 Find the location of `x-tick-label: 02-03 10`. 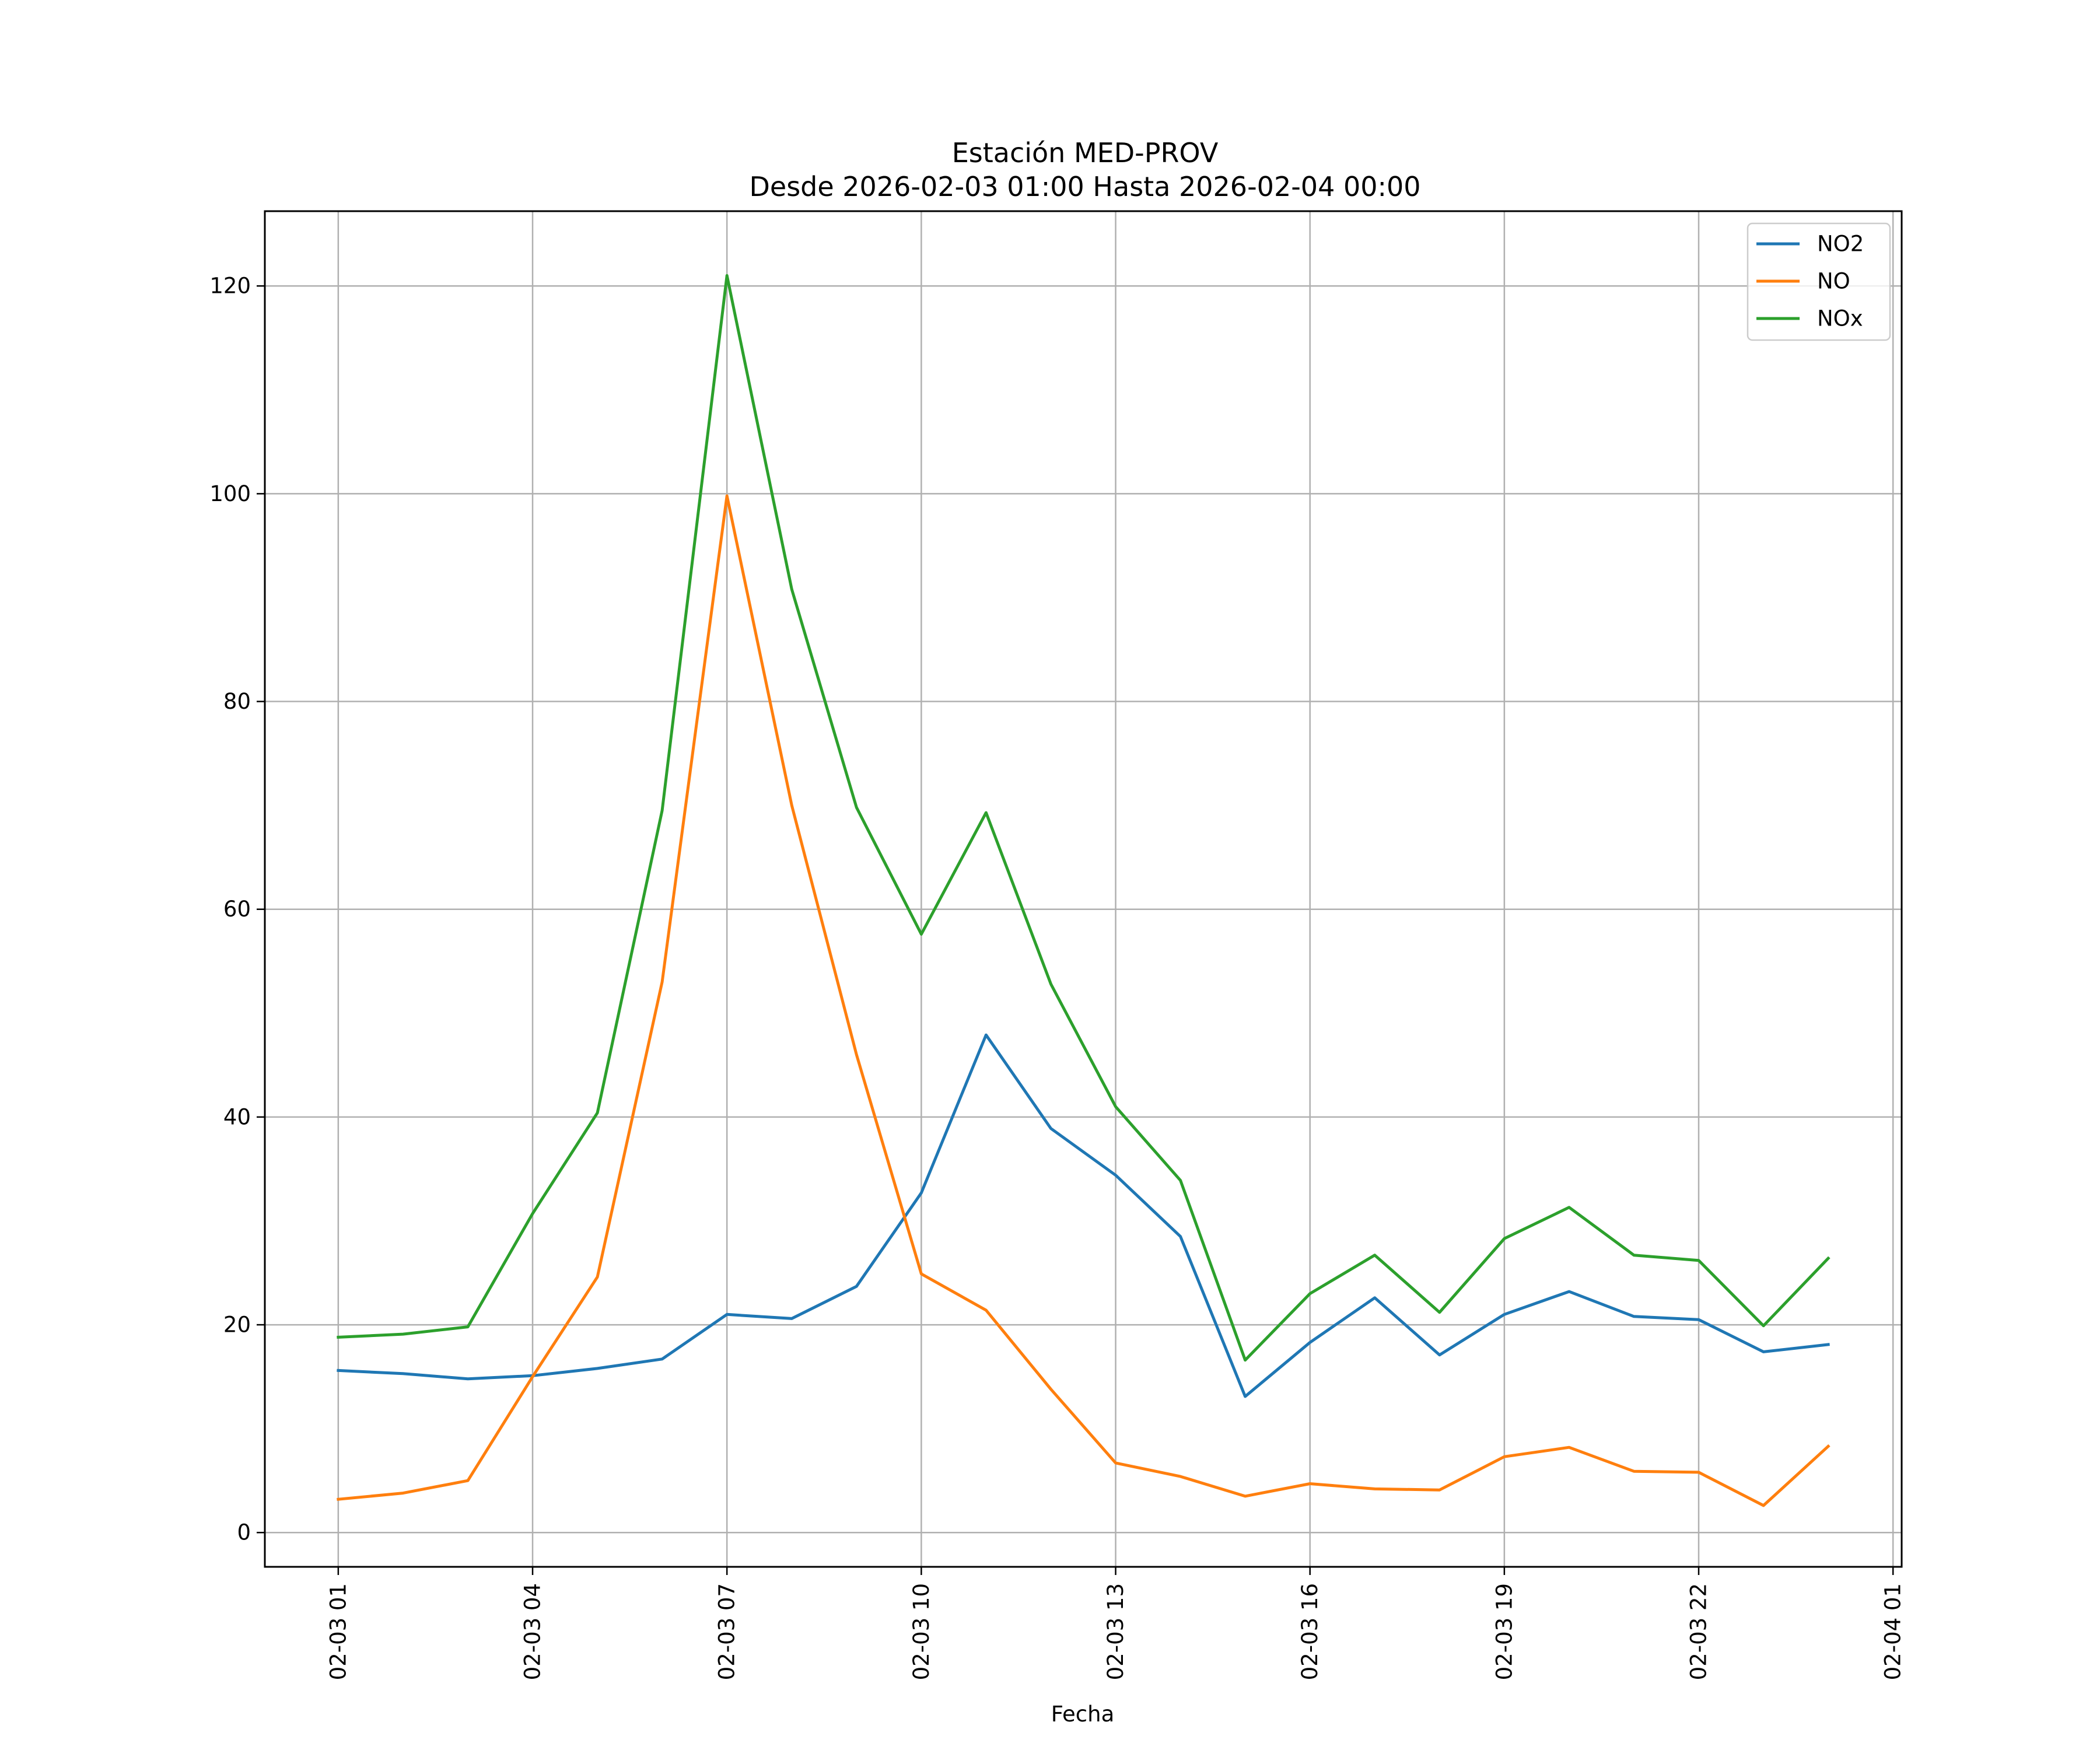

x-tick-label: 02-03 10 is located at coordinates (921, 1631).